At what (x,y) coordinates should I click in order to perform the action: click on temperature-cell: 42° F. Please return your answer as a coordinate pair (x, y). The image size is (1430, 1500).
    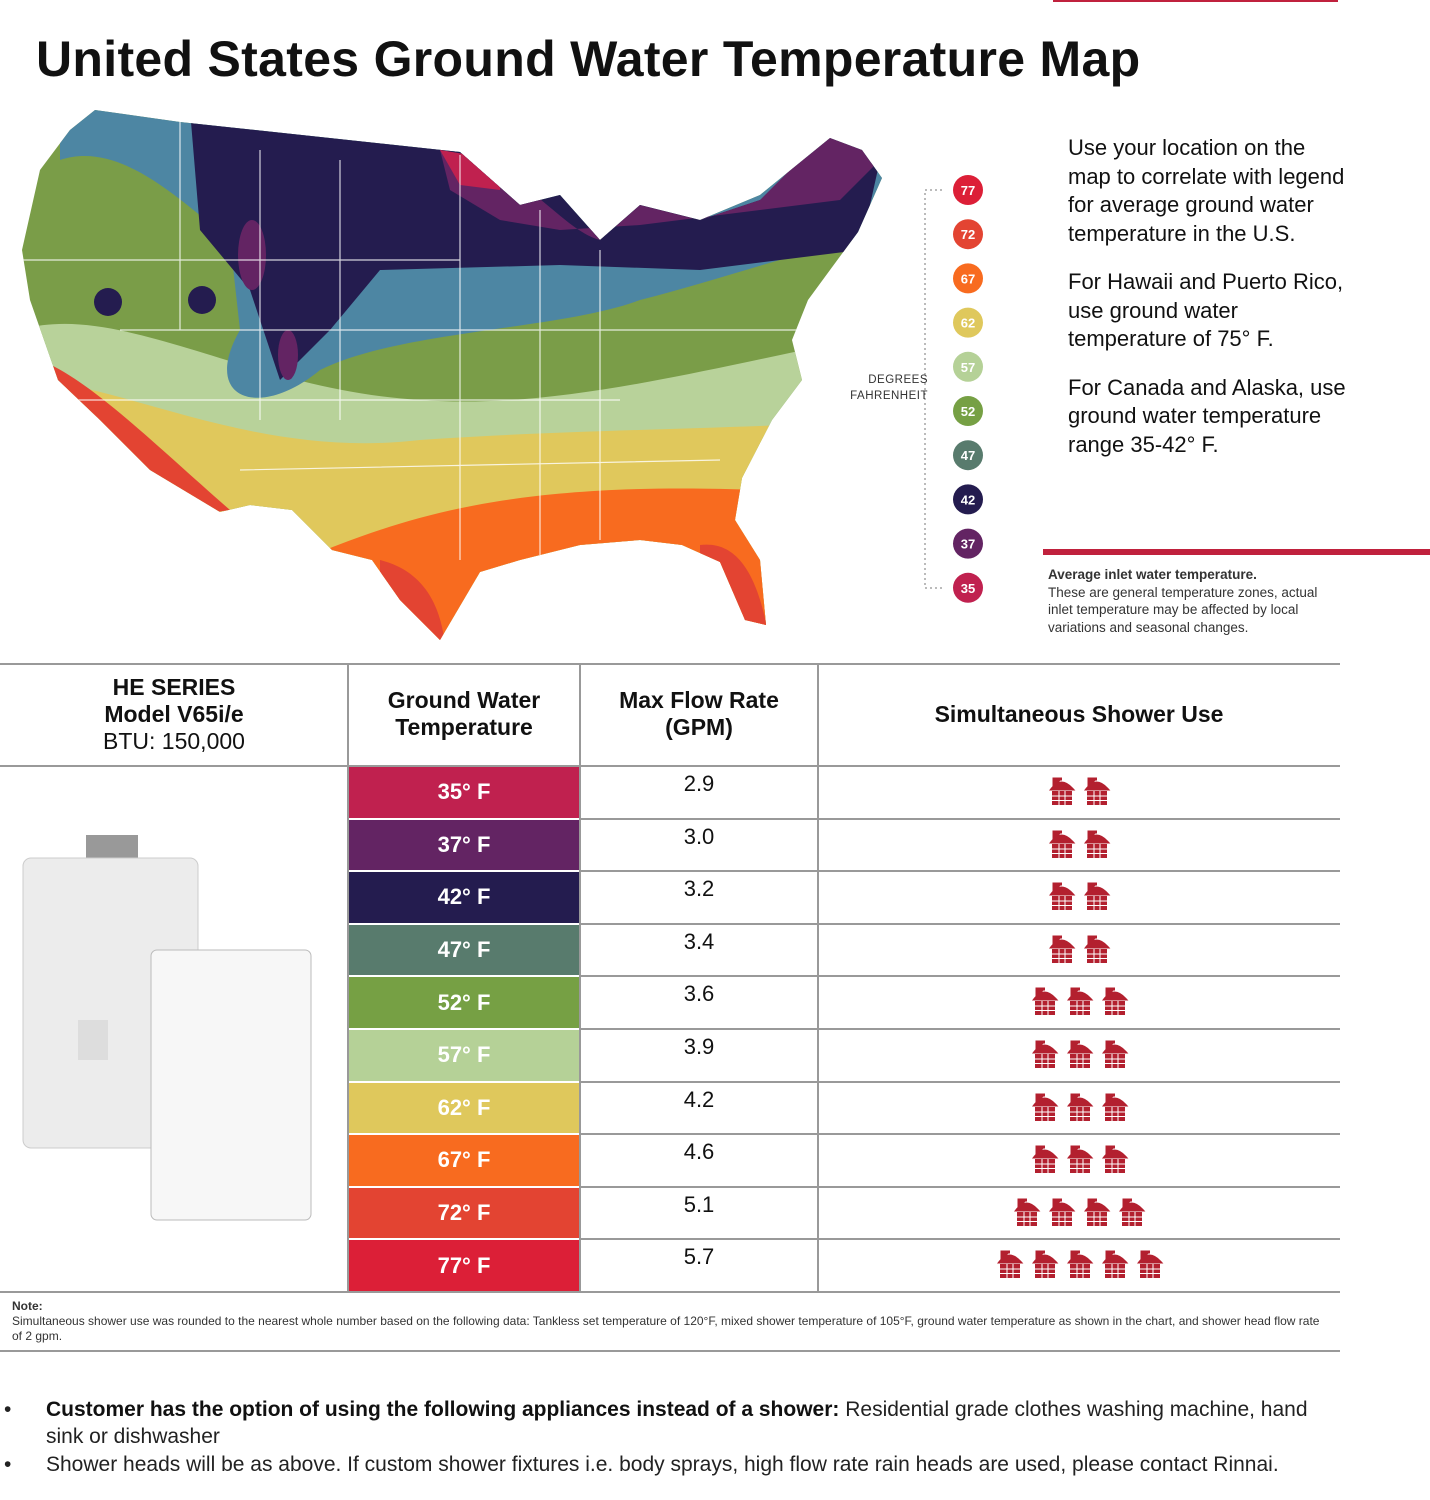
    Looking at the image, I should click on (464, 897).